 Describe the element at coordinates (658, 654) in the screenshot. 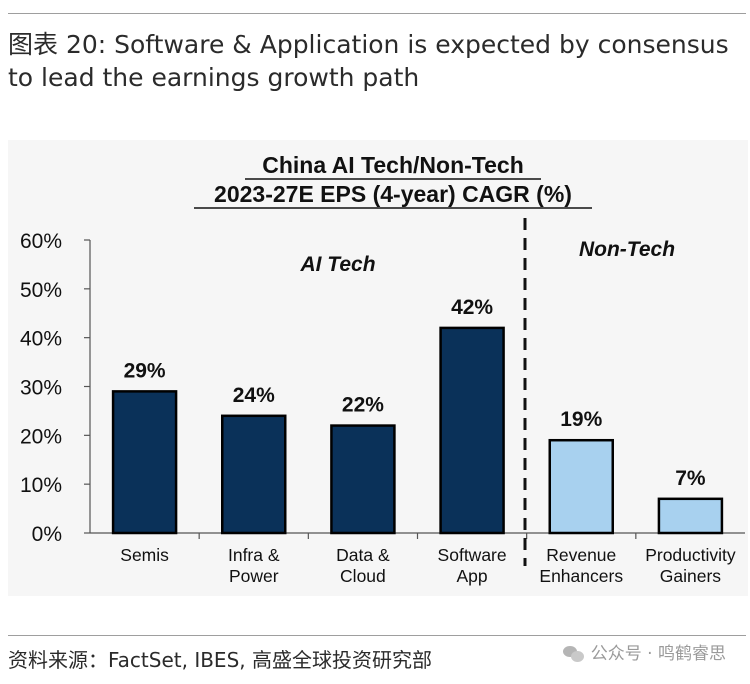

I see `watermark-text: 公众号 · 鸣鹤睿思` at that location.